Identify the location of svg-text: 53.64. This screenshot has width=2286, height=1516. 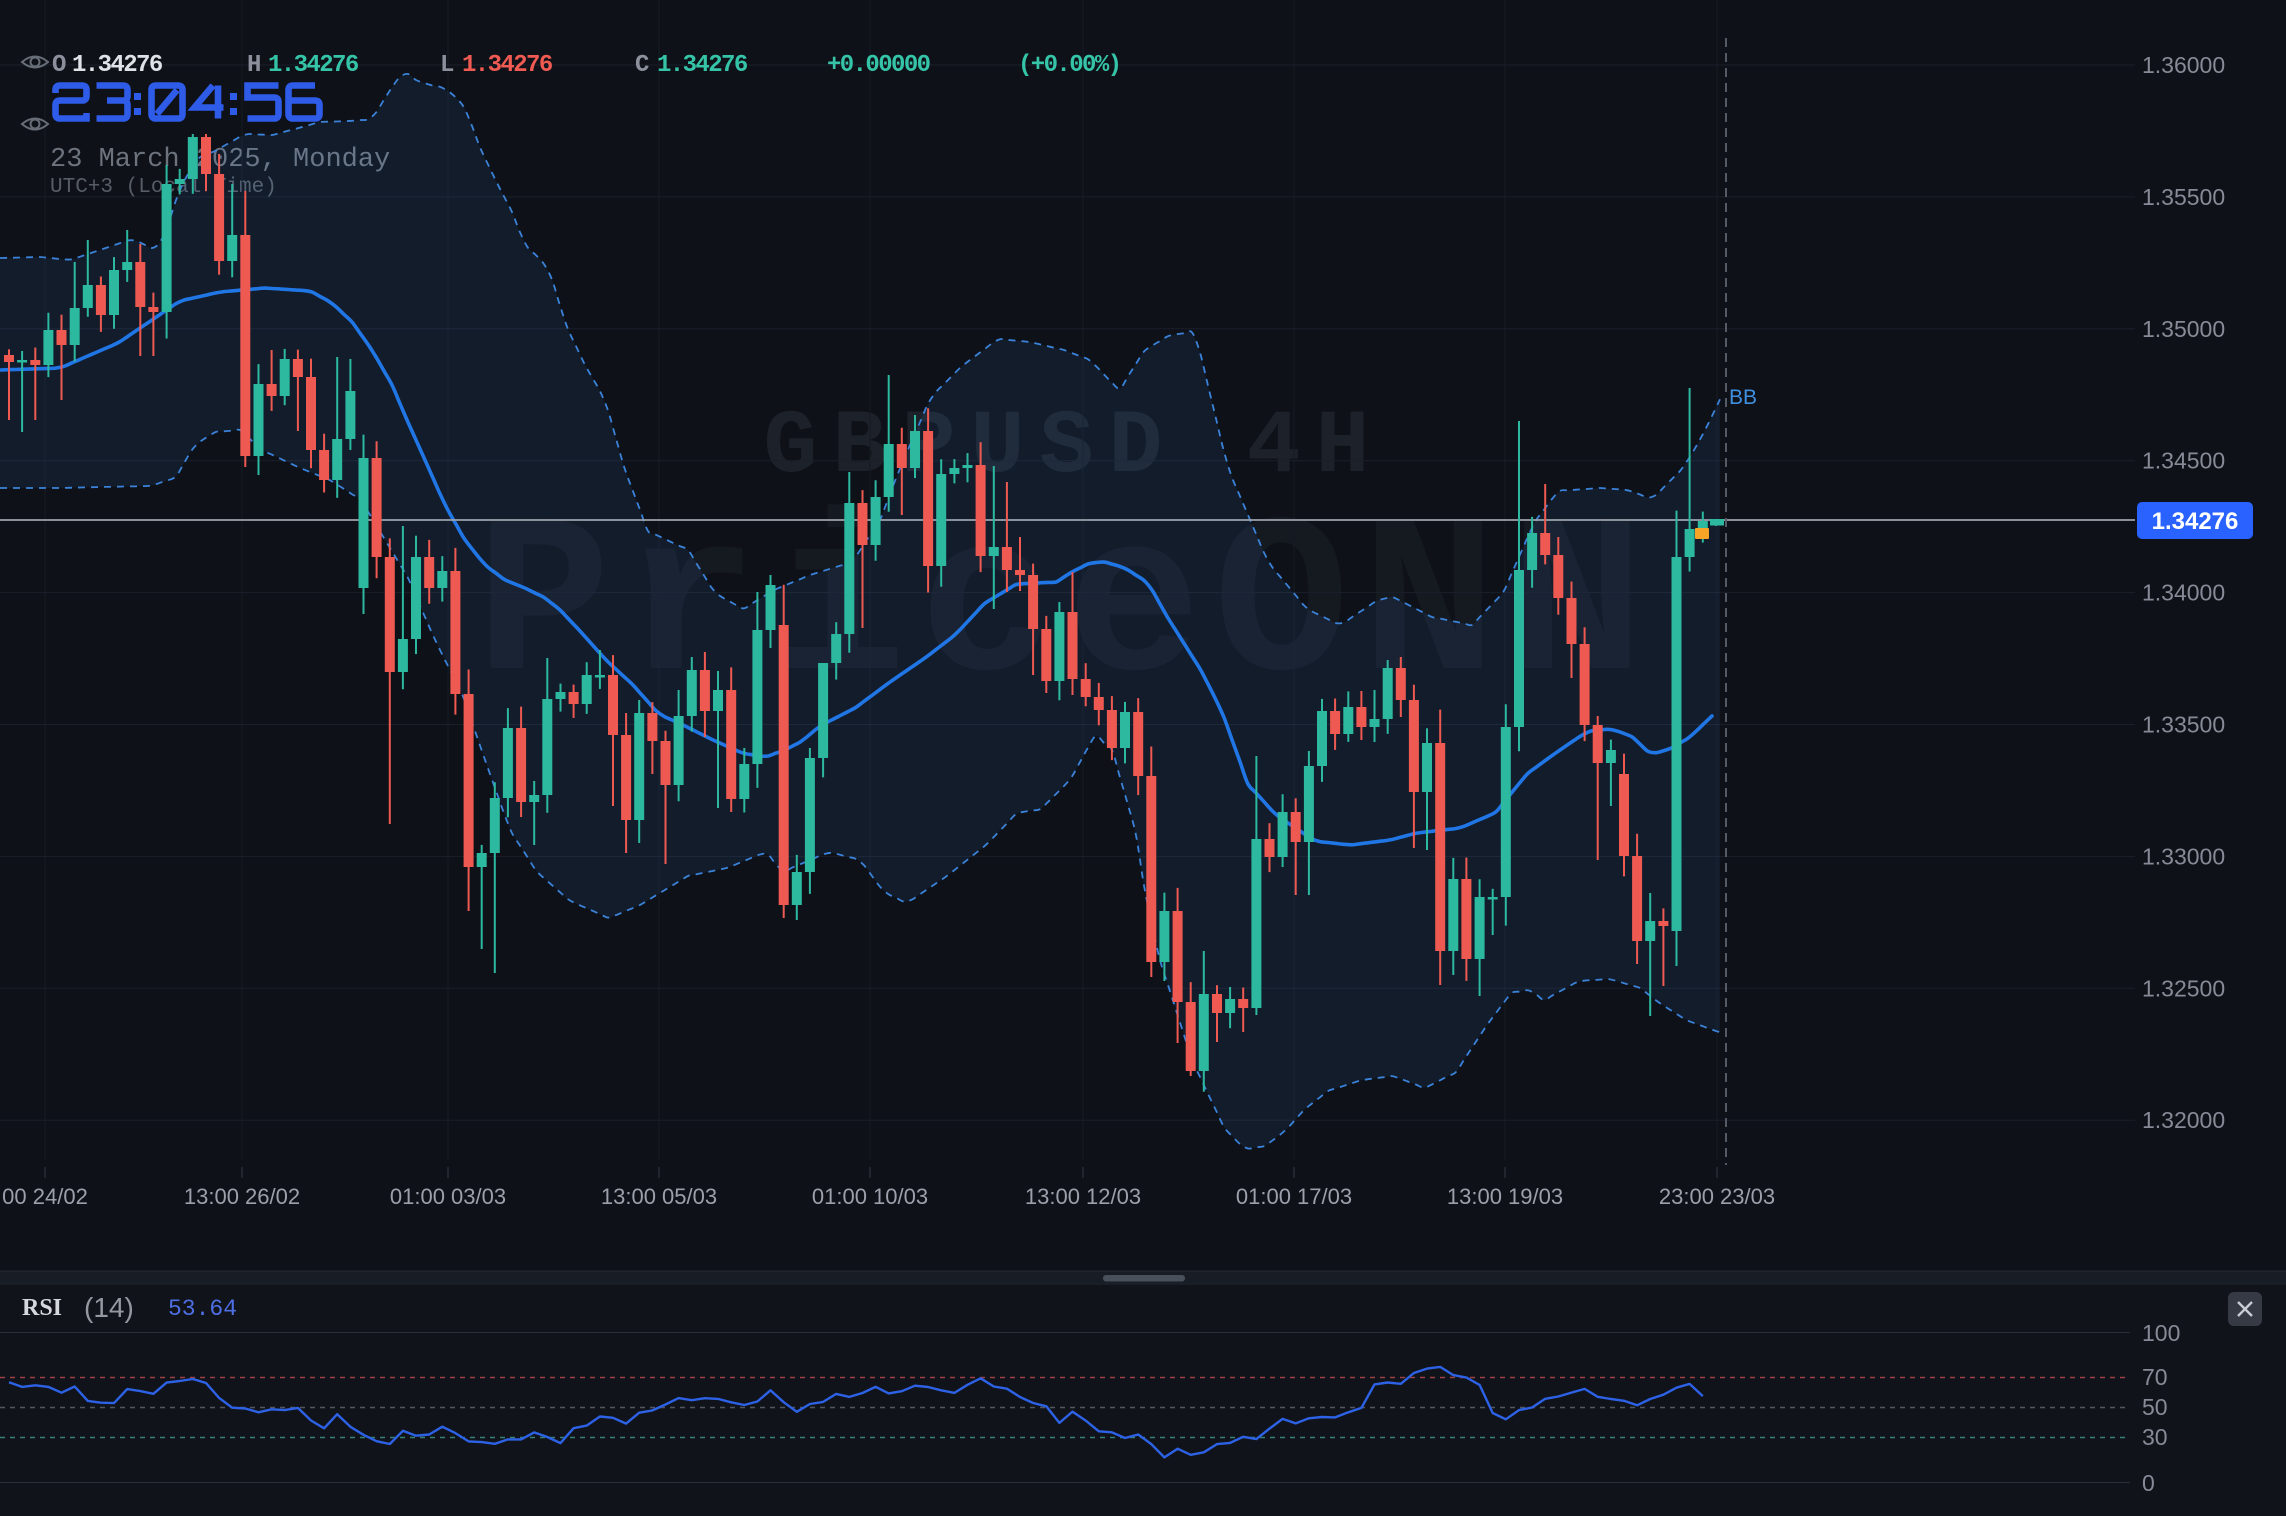
(202, 1309).